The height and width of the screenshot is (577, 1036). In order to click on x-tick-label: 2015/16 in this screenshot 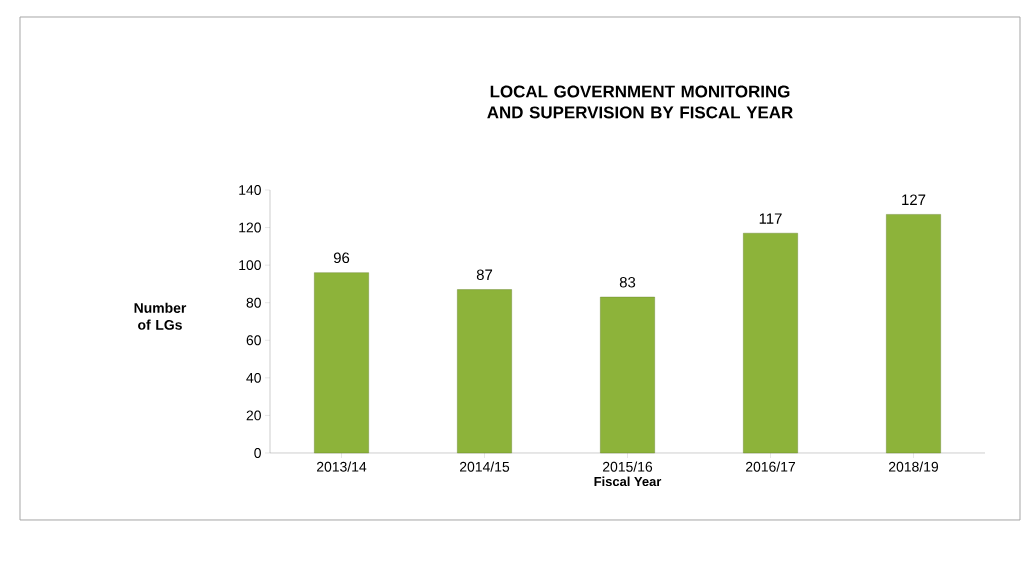, I will do `click(628, 466)`.